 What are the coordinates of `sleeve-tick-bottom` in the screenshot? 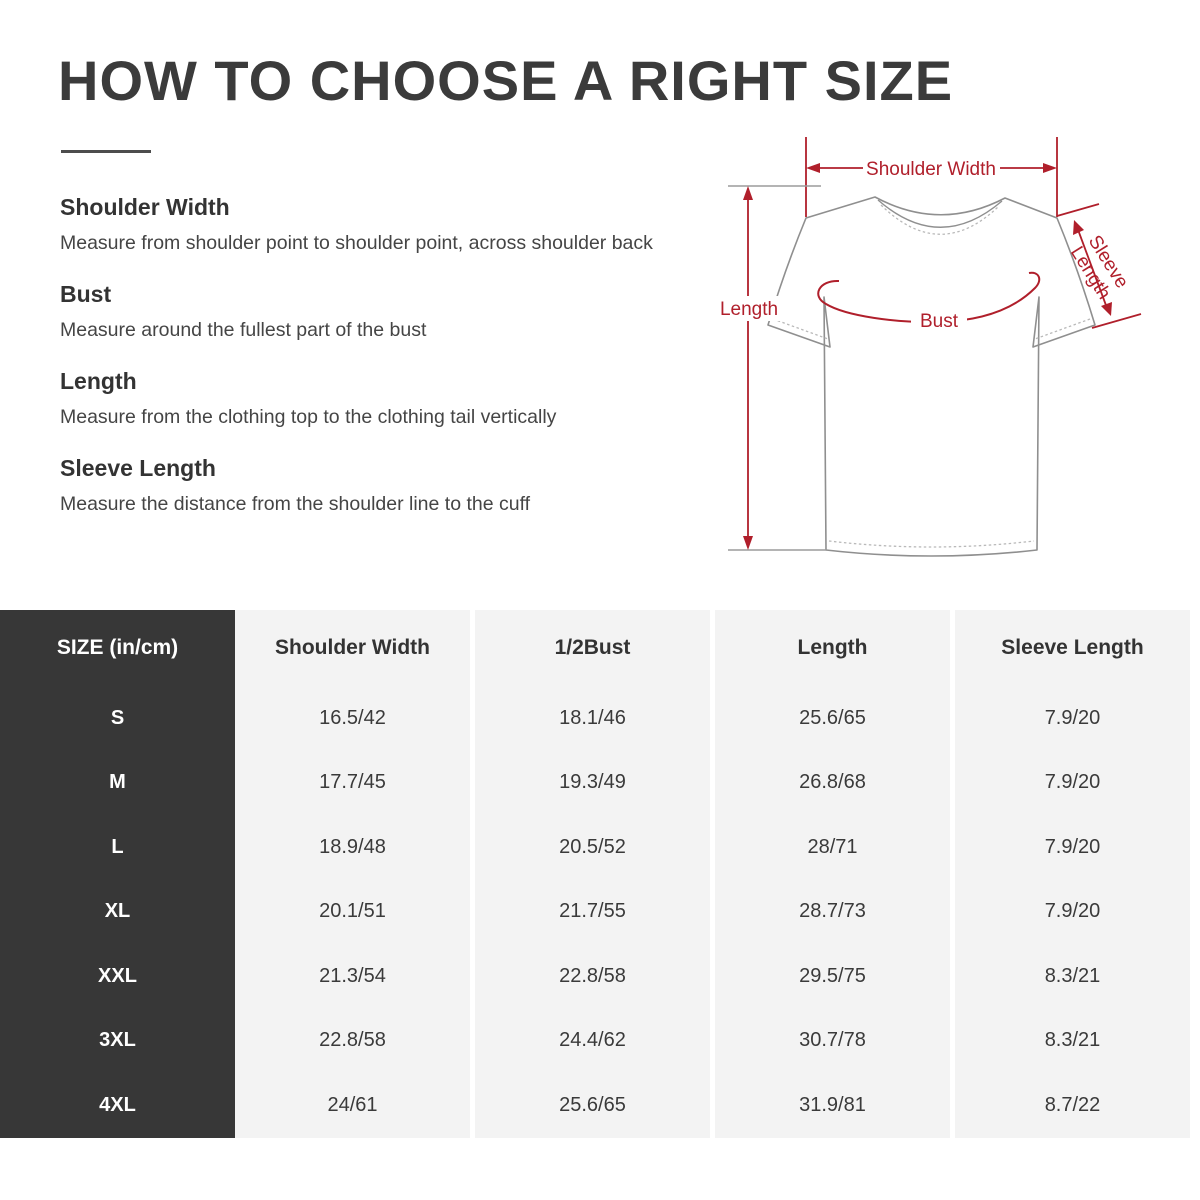 It's located at (1116, 321).